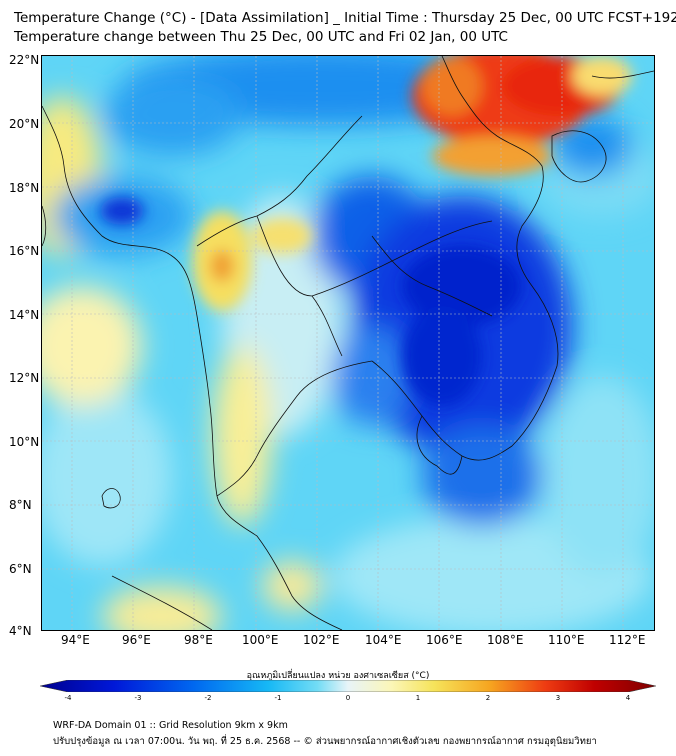 This screenshot has height=756, width=676. I want to click on lon-label-102: 102°E, so click(321, 640).